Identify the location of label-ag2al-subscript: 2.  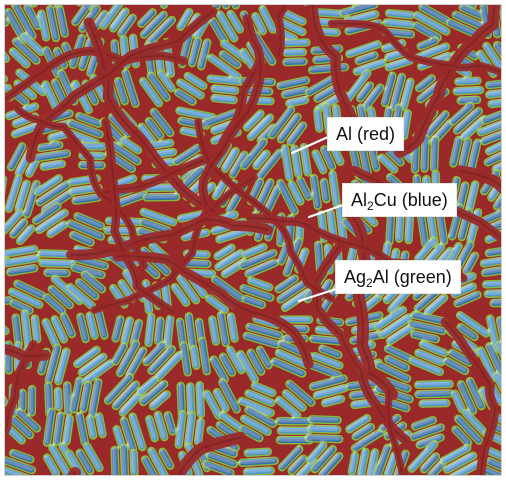
(369, 283).